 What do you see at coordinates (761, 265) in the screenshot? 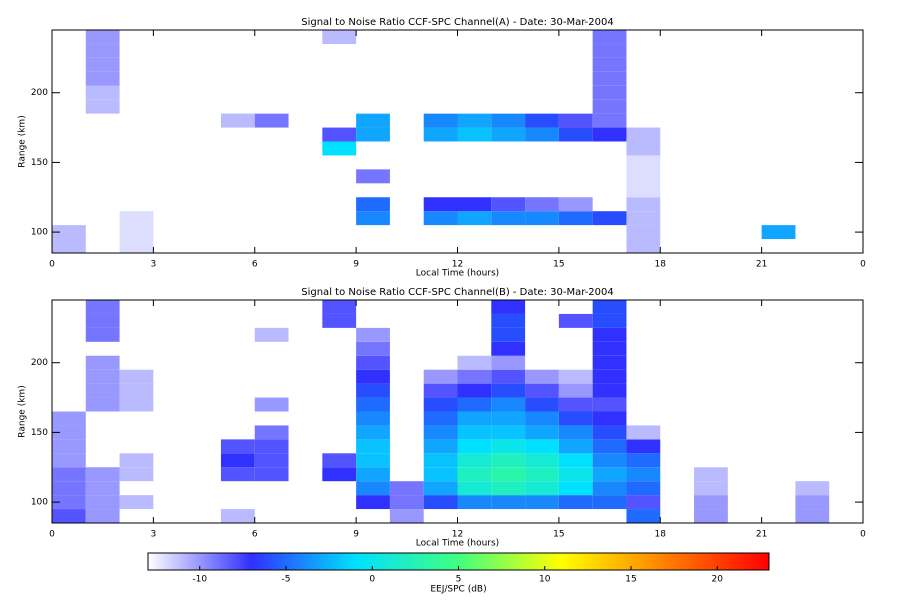
I see `x-tick-label: 21` at bounding box center [761, 265].